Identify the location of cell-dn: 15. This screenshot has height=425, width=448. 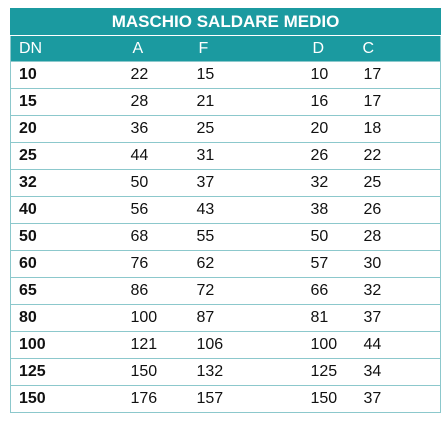
(60, 102).